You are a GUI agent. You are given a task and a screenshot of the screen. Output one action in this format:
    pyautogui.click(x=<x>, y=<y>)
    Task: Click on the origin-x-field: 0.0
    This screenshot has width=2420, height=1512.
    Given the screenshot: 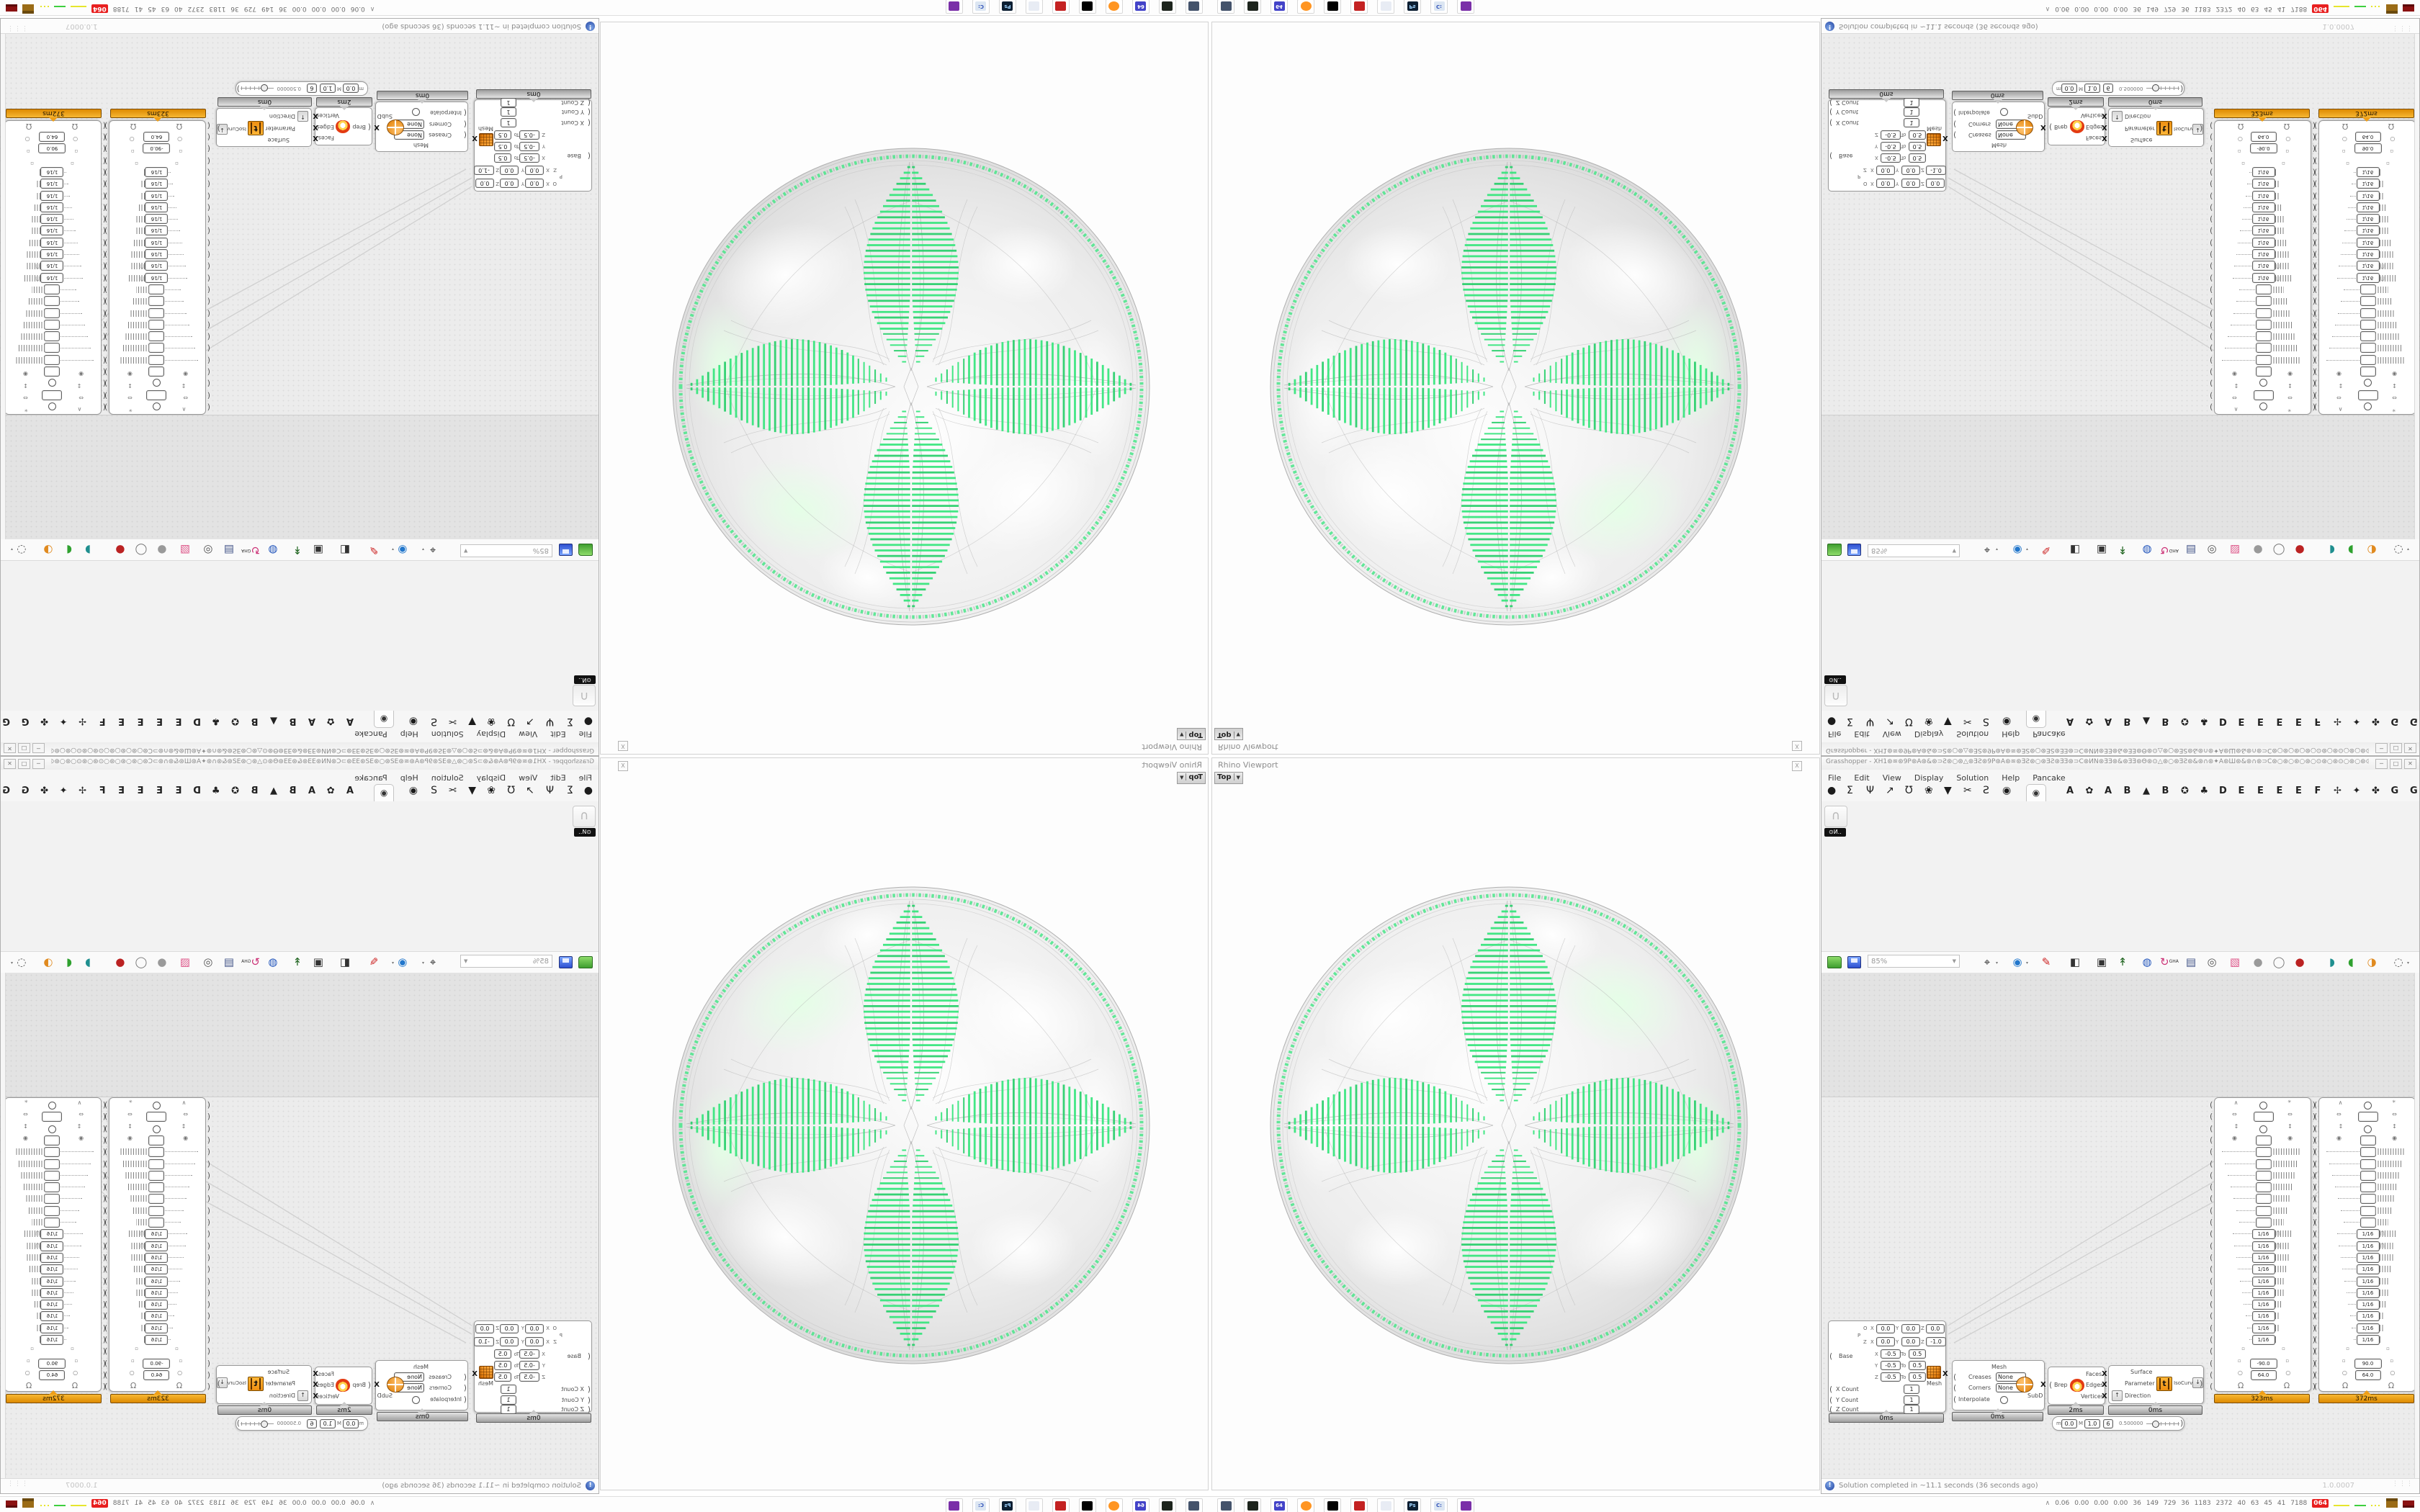 What is the action you would take?
    pyautogui.click(x=534, y=1328)
    